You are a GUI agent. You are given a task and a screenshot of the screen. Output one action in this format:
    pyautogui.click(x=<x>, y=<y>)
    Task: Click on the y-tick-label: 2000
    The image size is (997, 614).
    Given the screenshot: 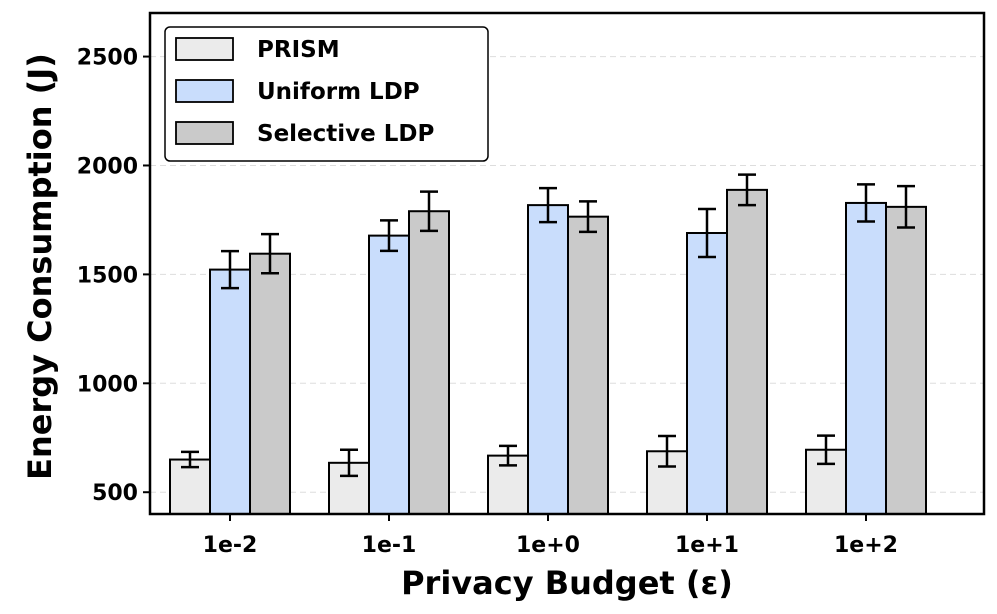 What is the action you would take?
    pyautogui.click(x=107, y=166)
    